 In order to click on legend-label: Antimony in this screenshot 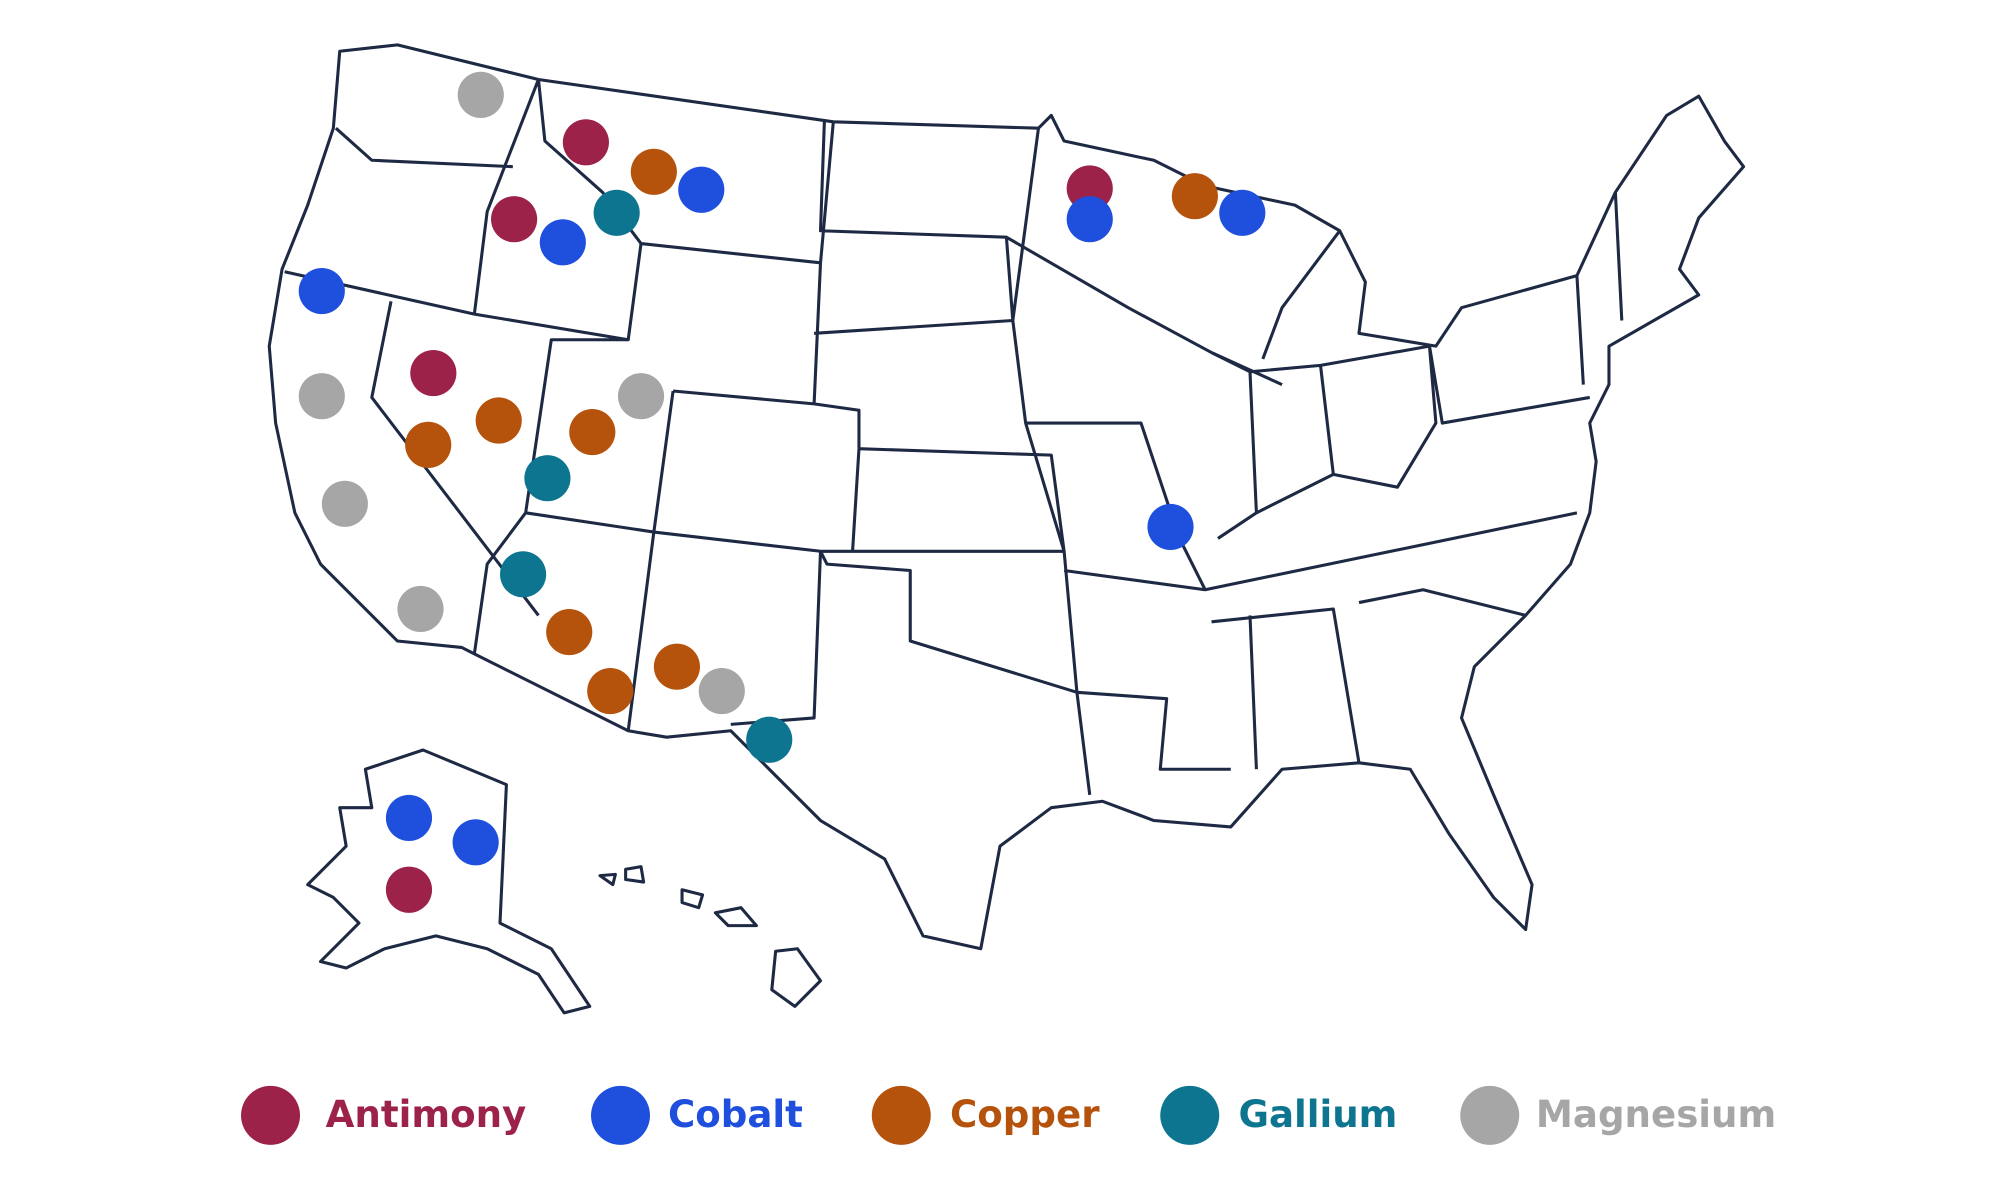, I will do `click(426, 1114)`.